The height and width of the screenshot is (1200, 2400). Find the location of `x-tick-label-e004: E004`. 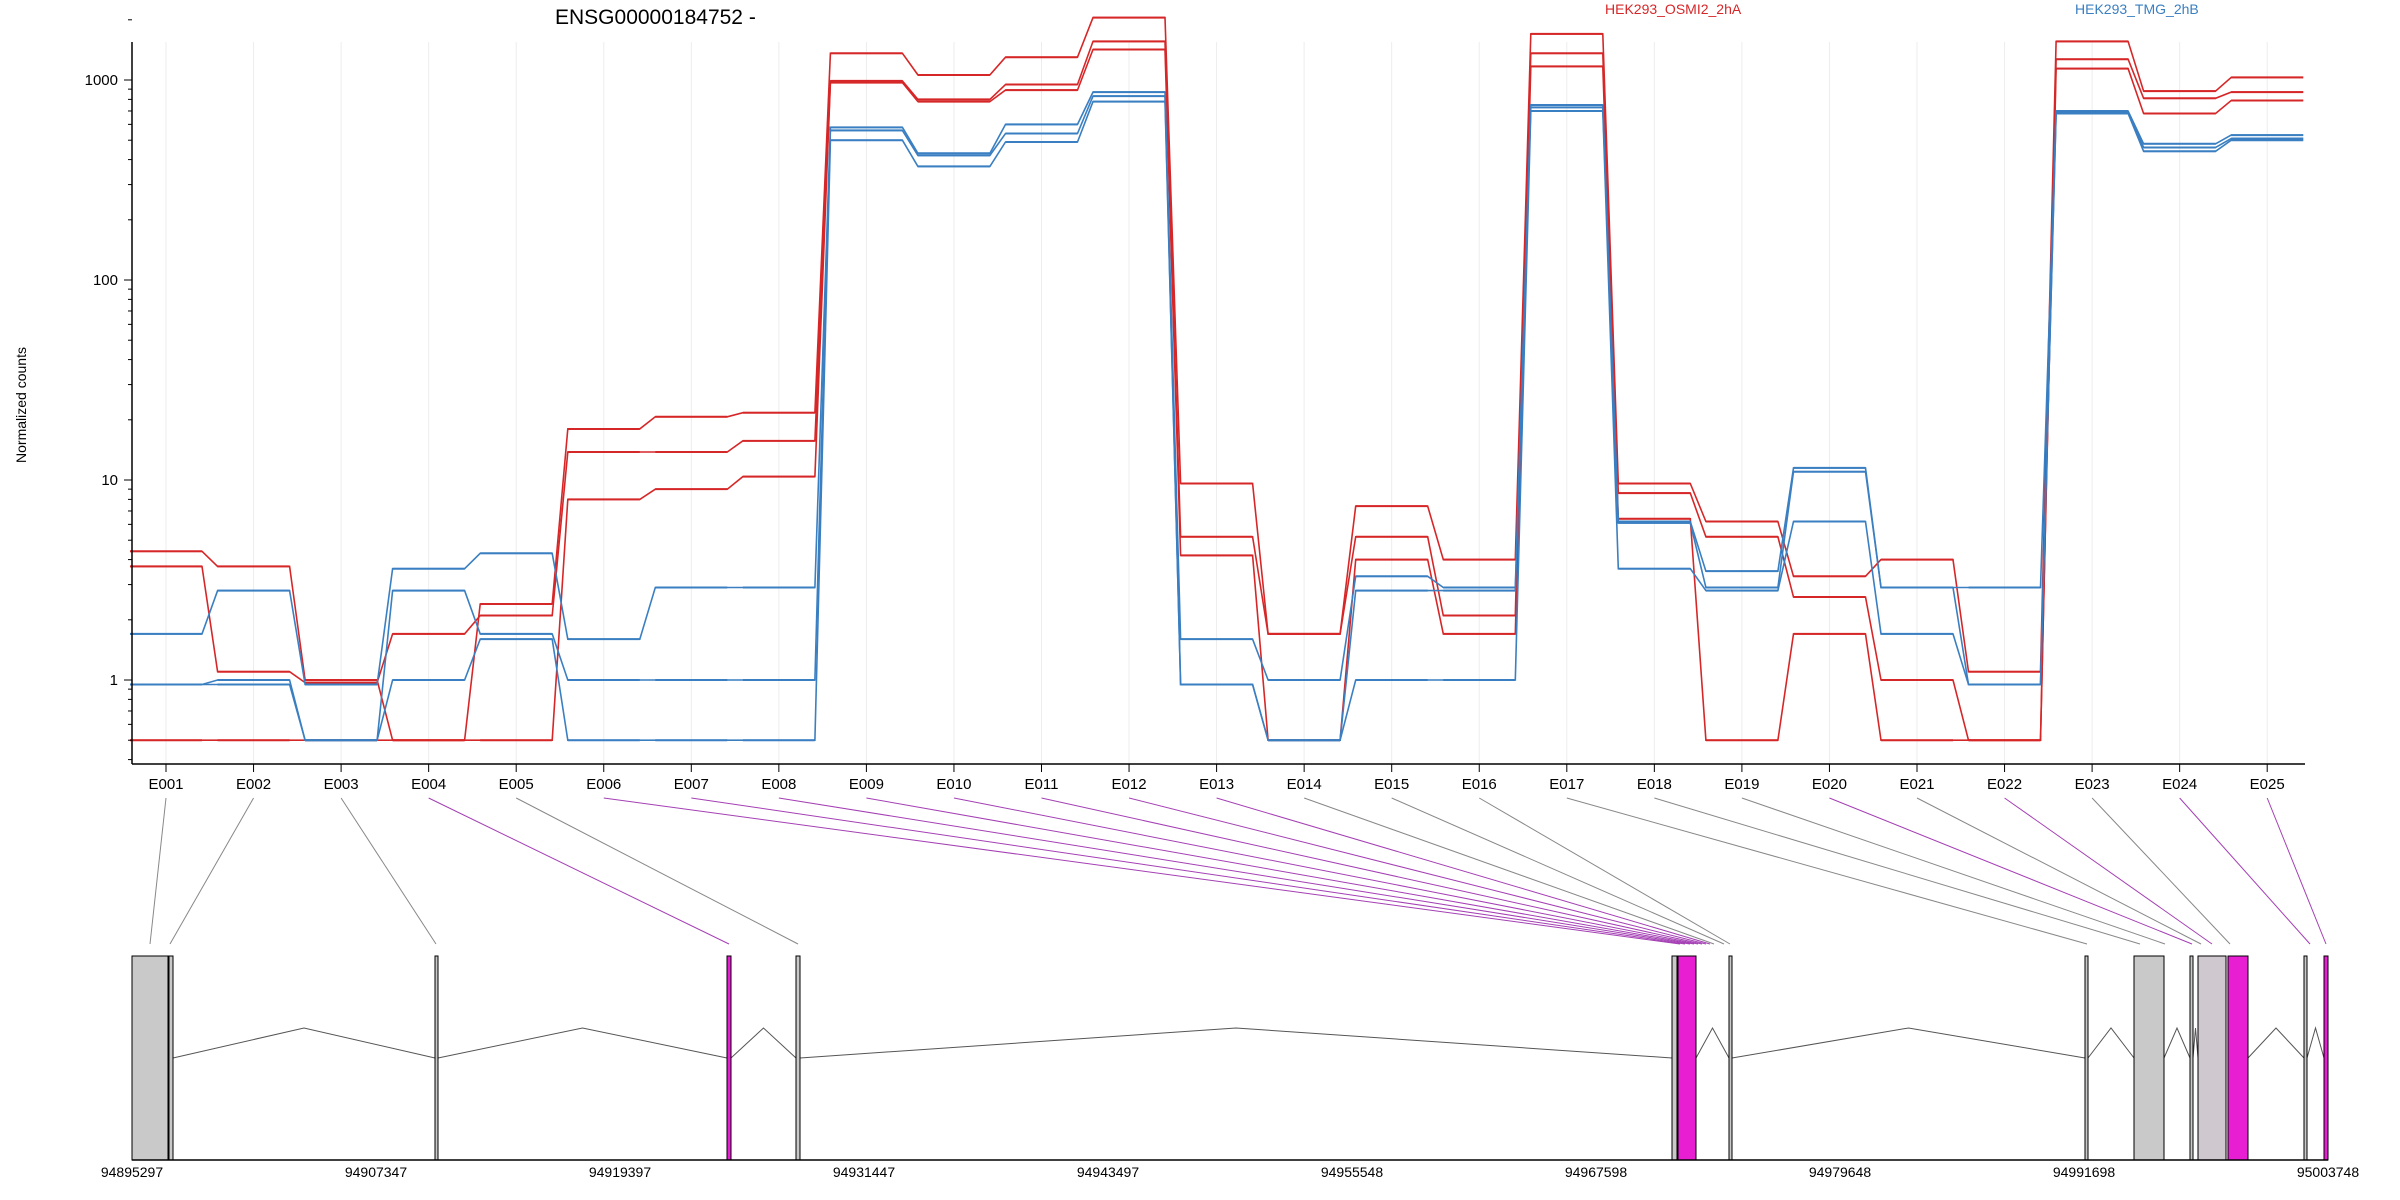

x-tick-label-e004: E004 is located at coordinates (428, 784).